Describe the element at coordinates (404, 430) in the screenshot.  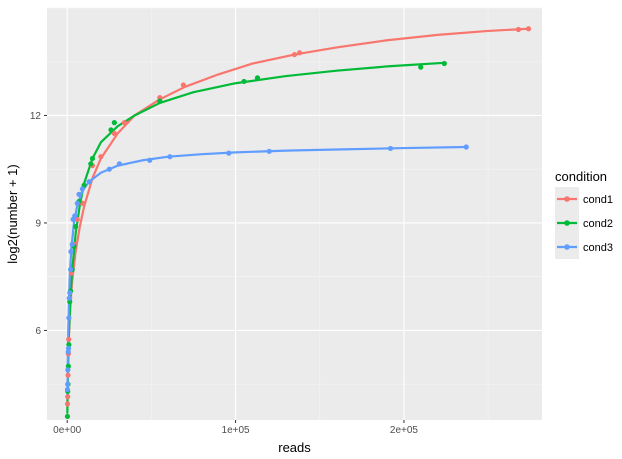
I see `x-tick-label: 2e+05` at that location.